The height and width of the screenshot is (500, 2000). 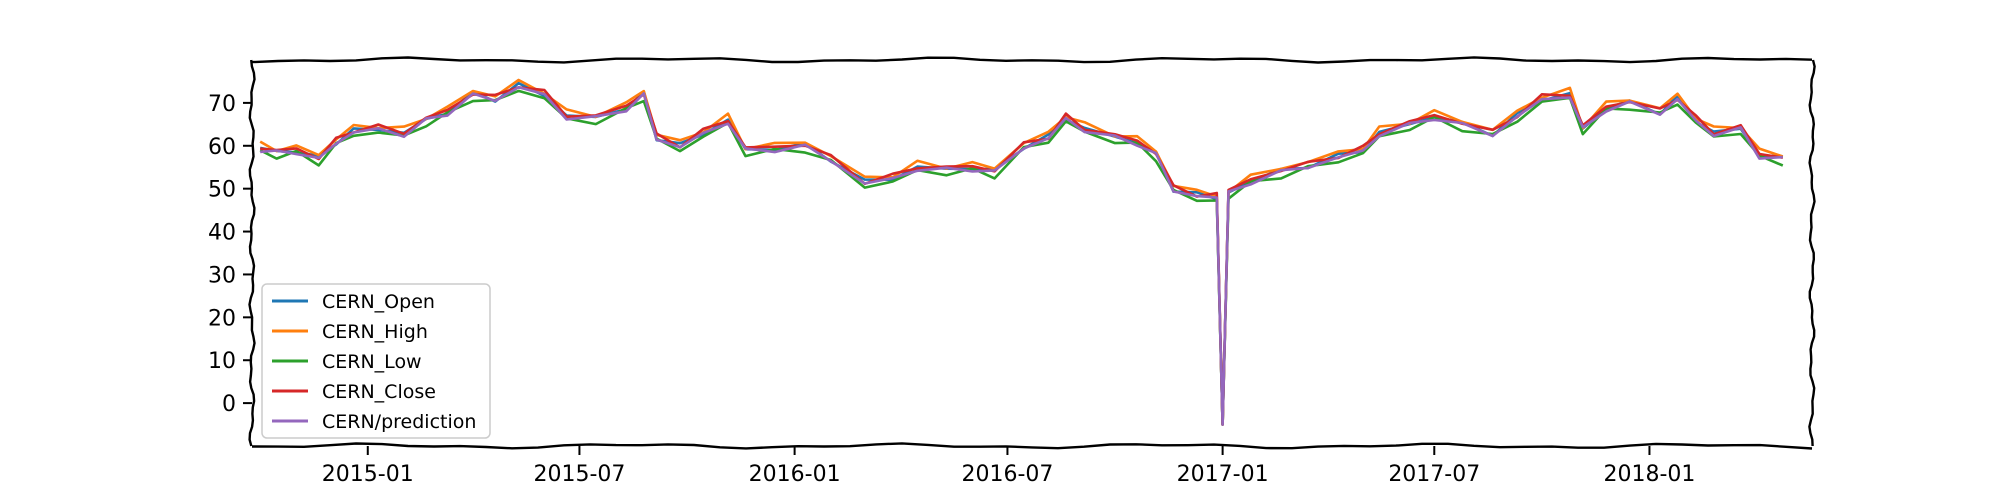 What do you see at coordinates (222, 361) in the screenshot?
I see `y-tick-label: 10` at bounding box center [222, 361].